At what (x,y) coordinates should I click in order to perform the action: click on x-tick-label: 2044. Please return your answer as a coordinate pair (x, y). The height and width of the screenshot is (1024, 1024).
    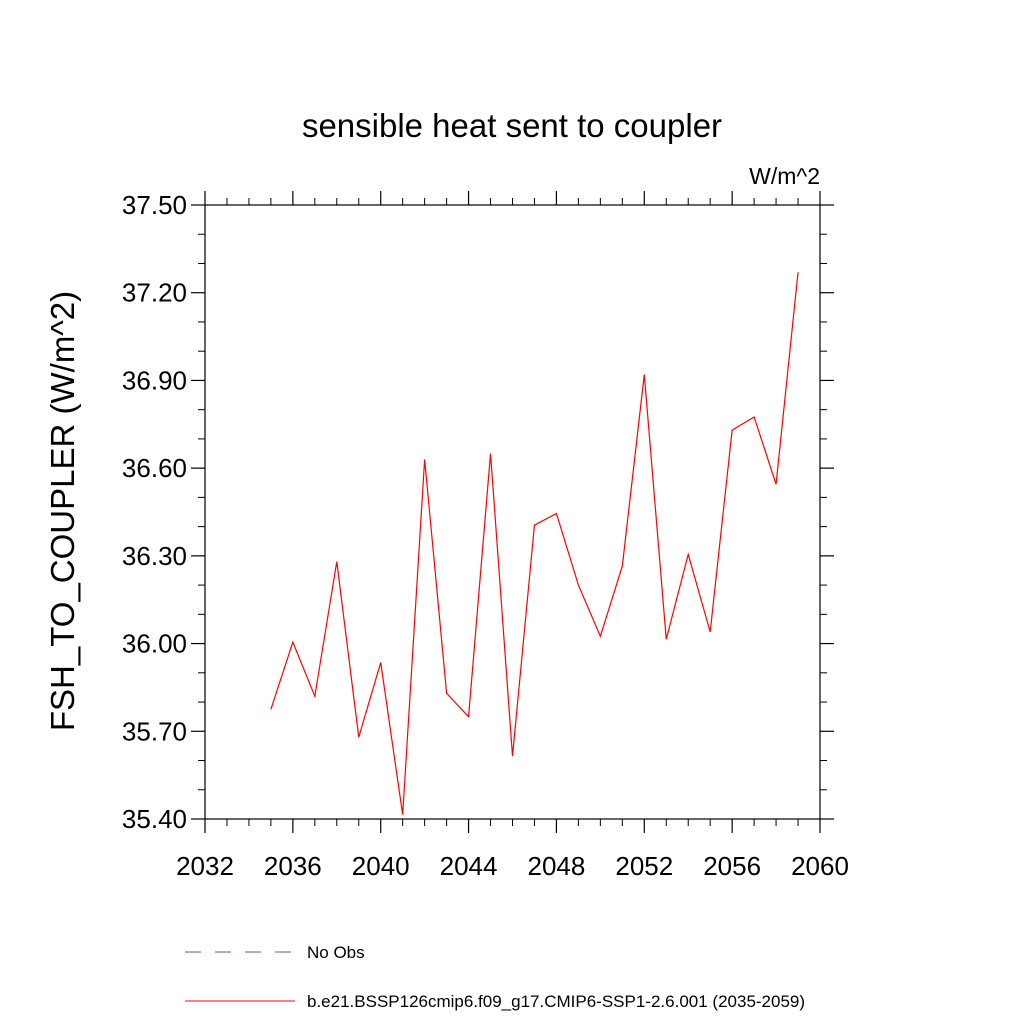
    Looking at the image, I should click on (469, 866).